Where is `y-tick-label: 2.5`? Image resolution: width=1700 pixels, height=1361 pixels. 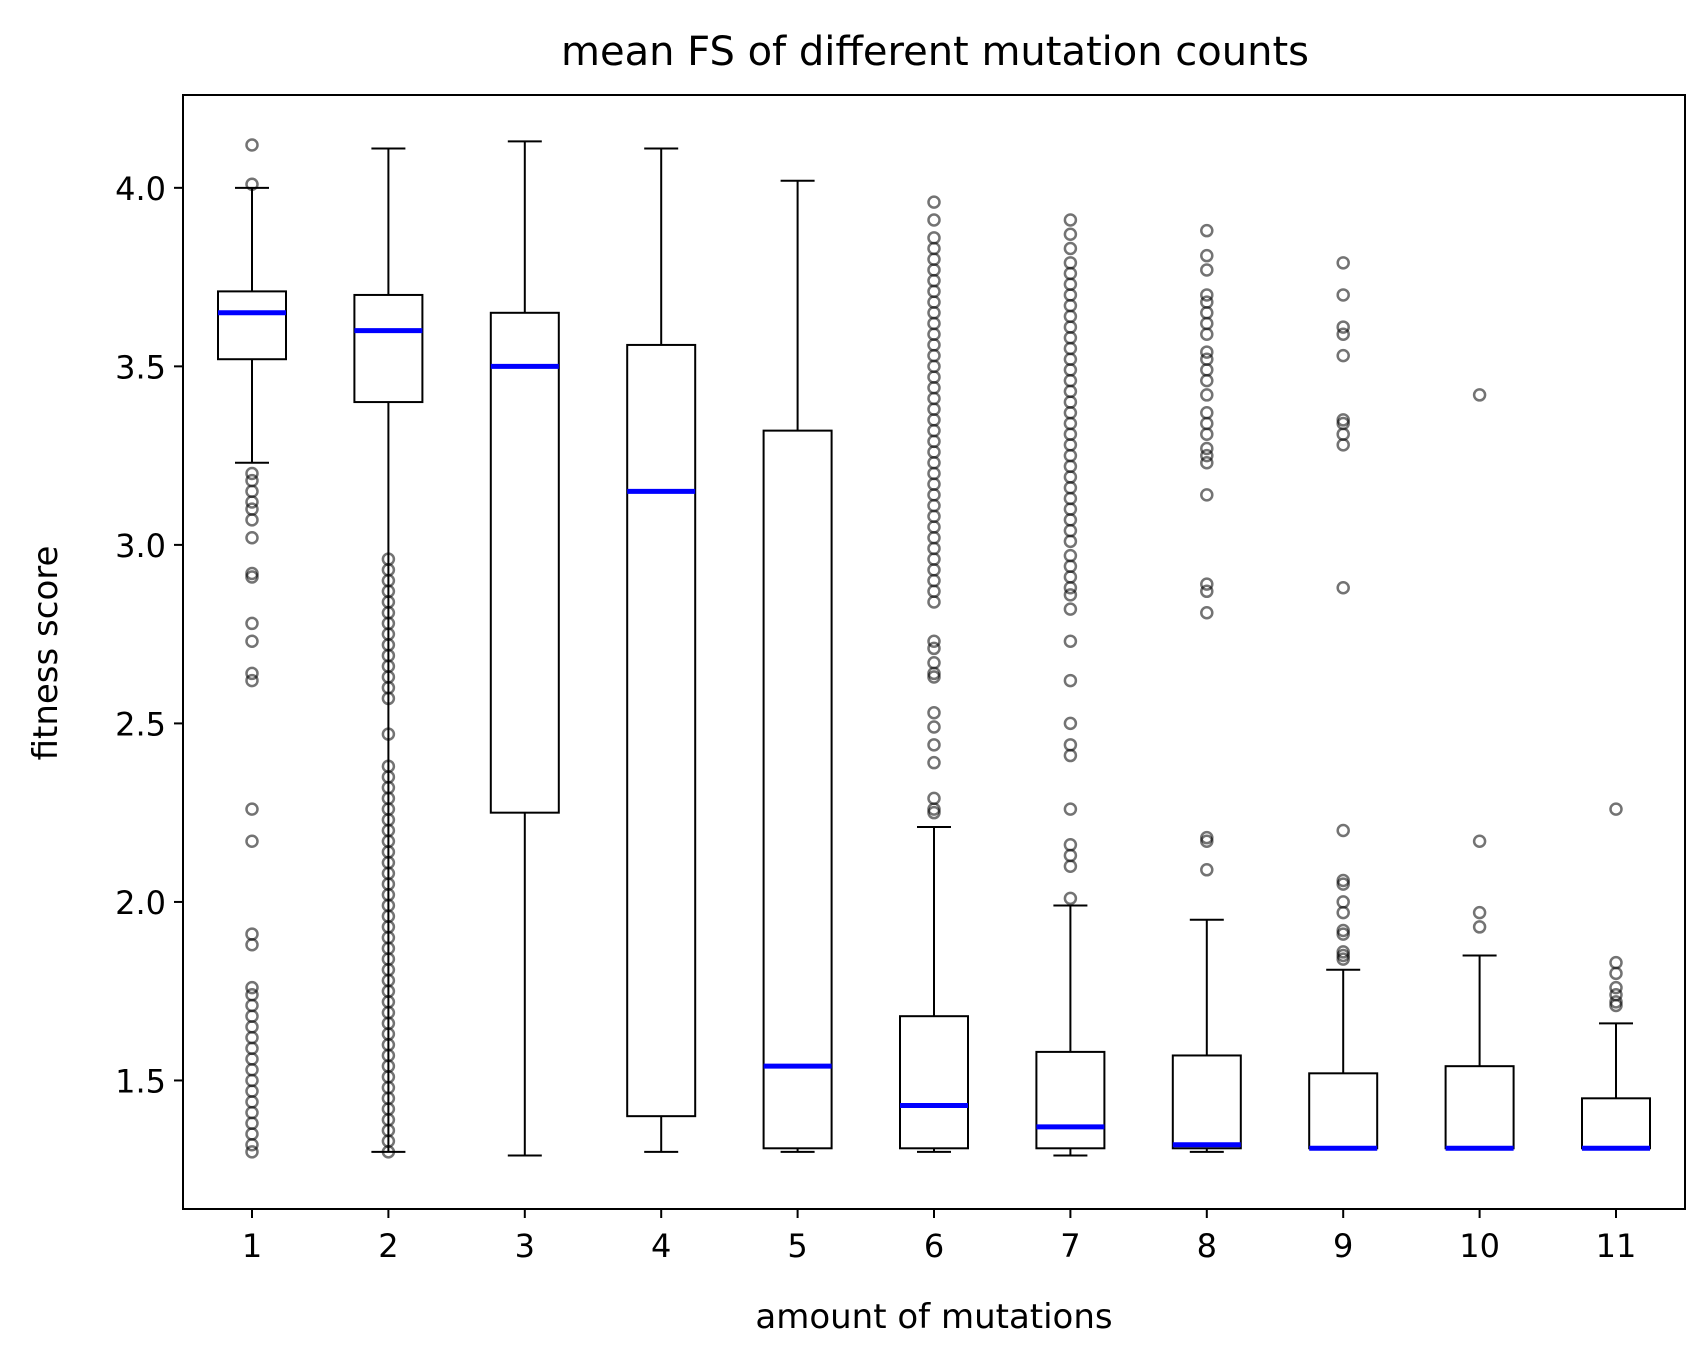
y-tick-label: 2.5 is located at coordinates (140, 724).